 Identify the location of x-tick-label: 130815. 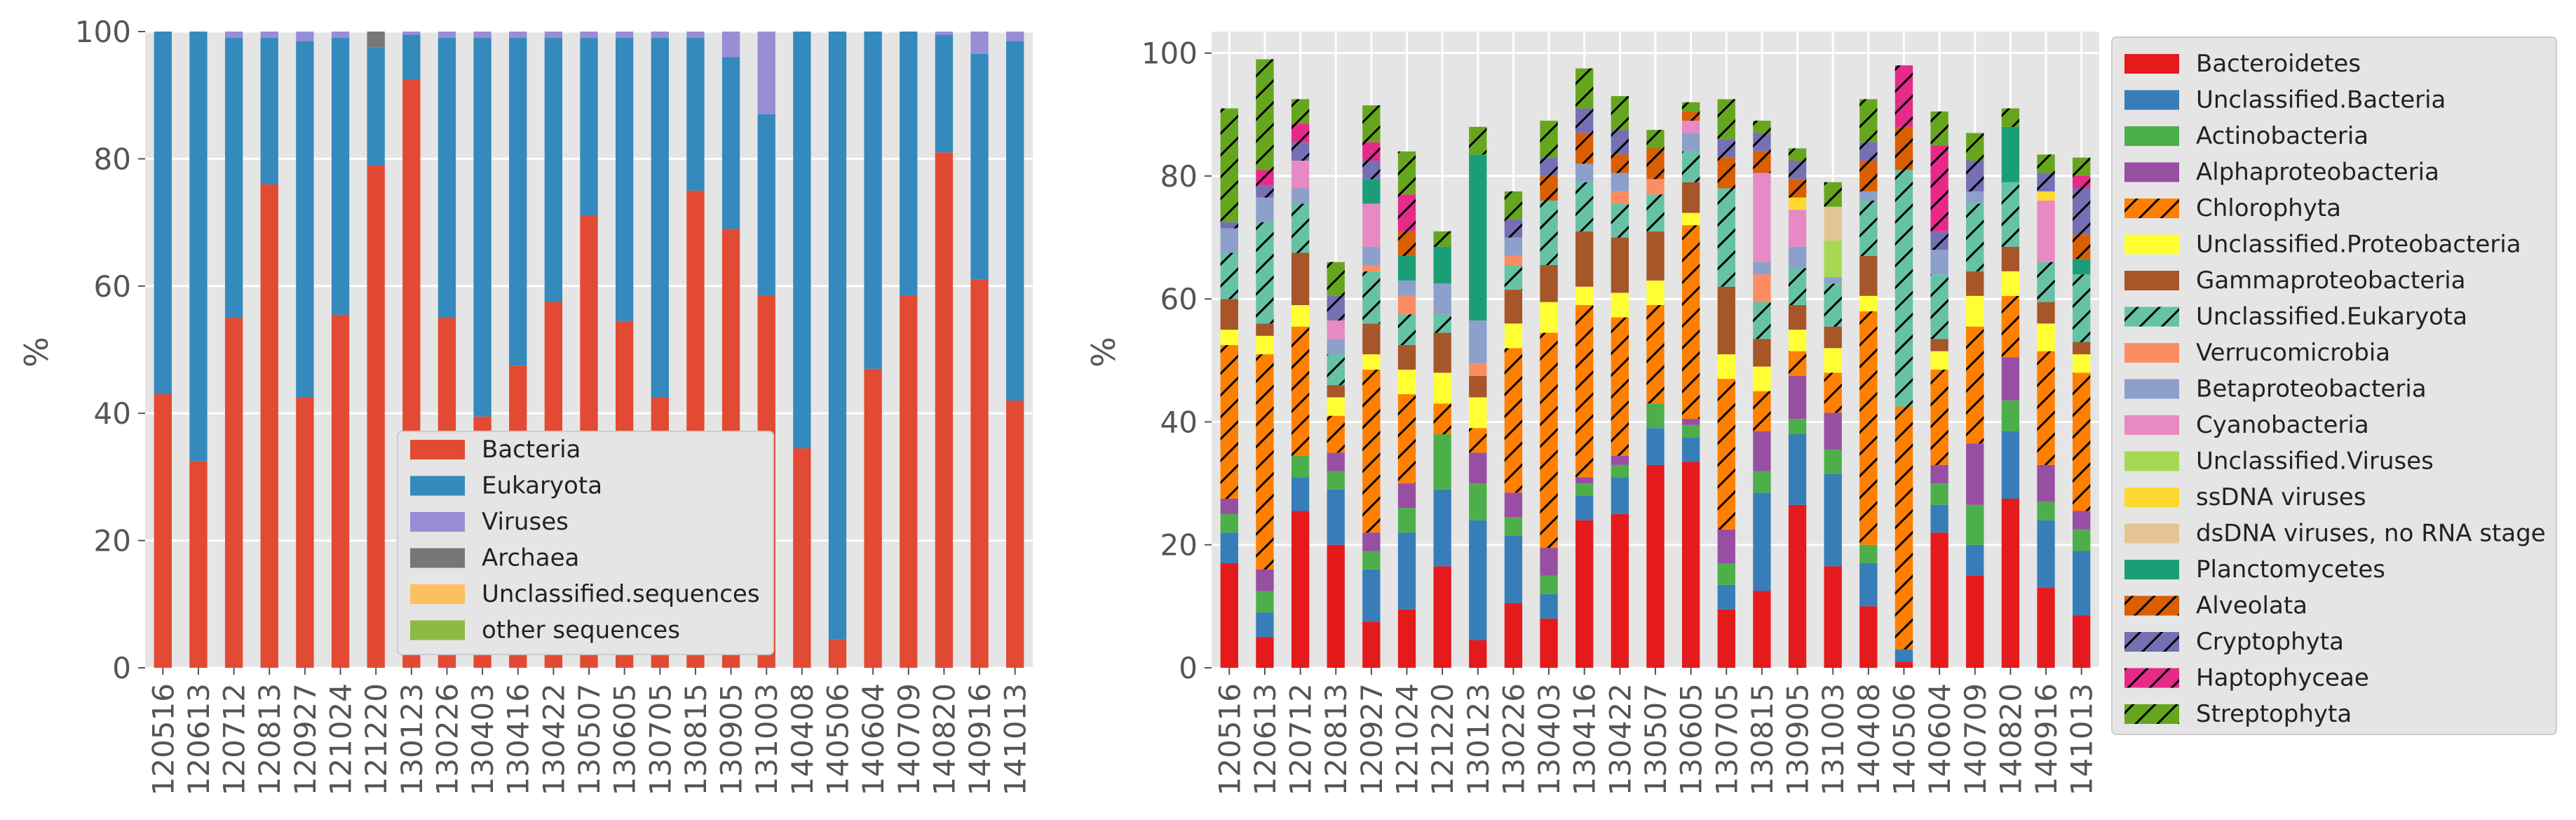
(1762, 739).